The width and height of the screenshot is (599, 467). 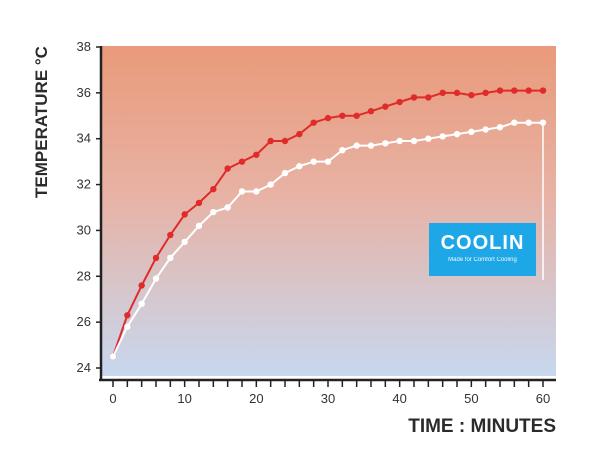 What do you see at coordinates (482, 260) in the screenshot?
I see `brand-tagline: Made for Comfort Cooling` at bounding box center [482, 260].